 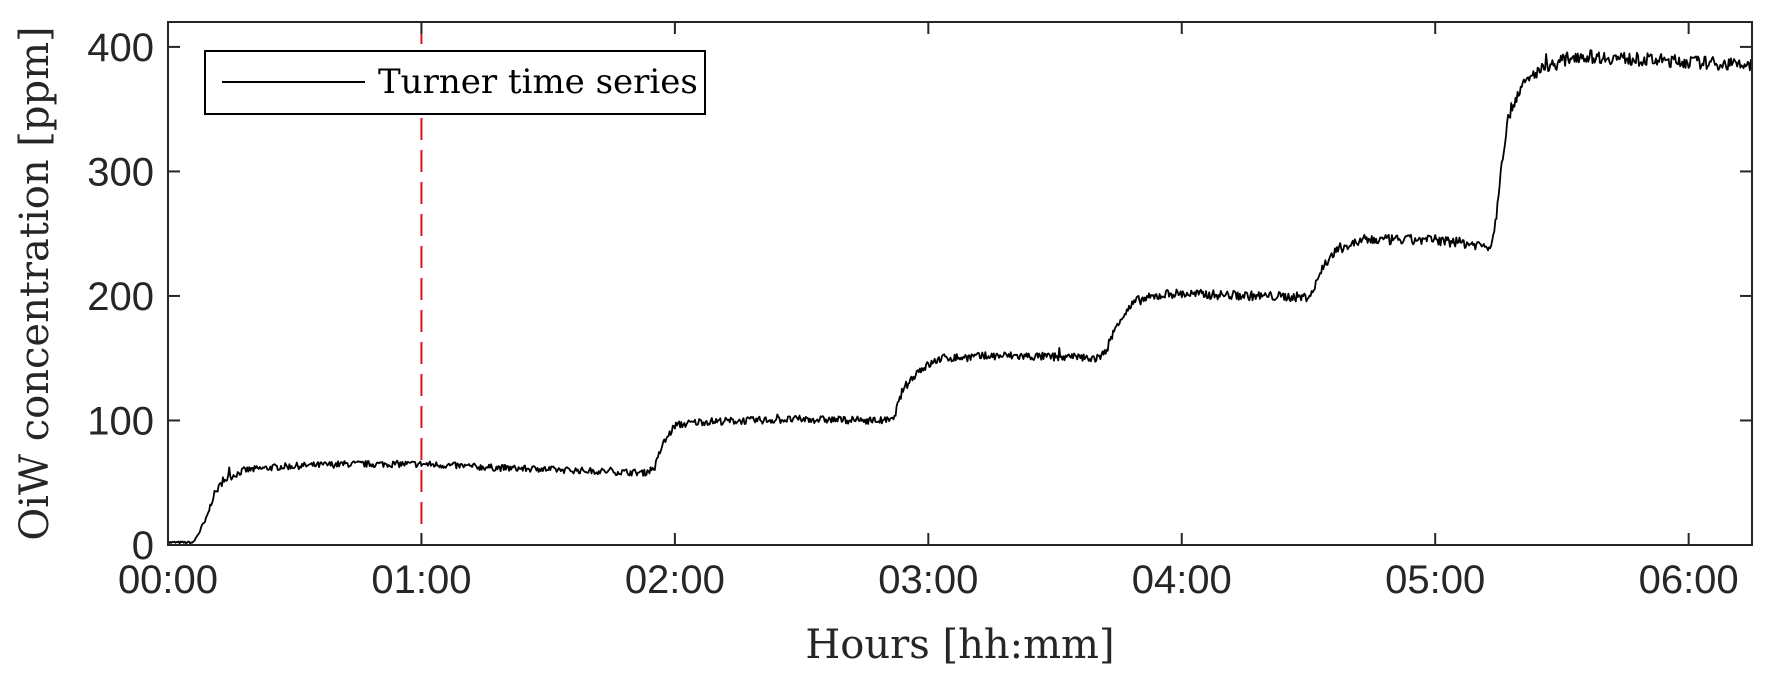 What do you see at coordinates (1182, 580) in the screenshot?
I see `x-tick-label: 04:00` at bounding box center [1182, 580].